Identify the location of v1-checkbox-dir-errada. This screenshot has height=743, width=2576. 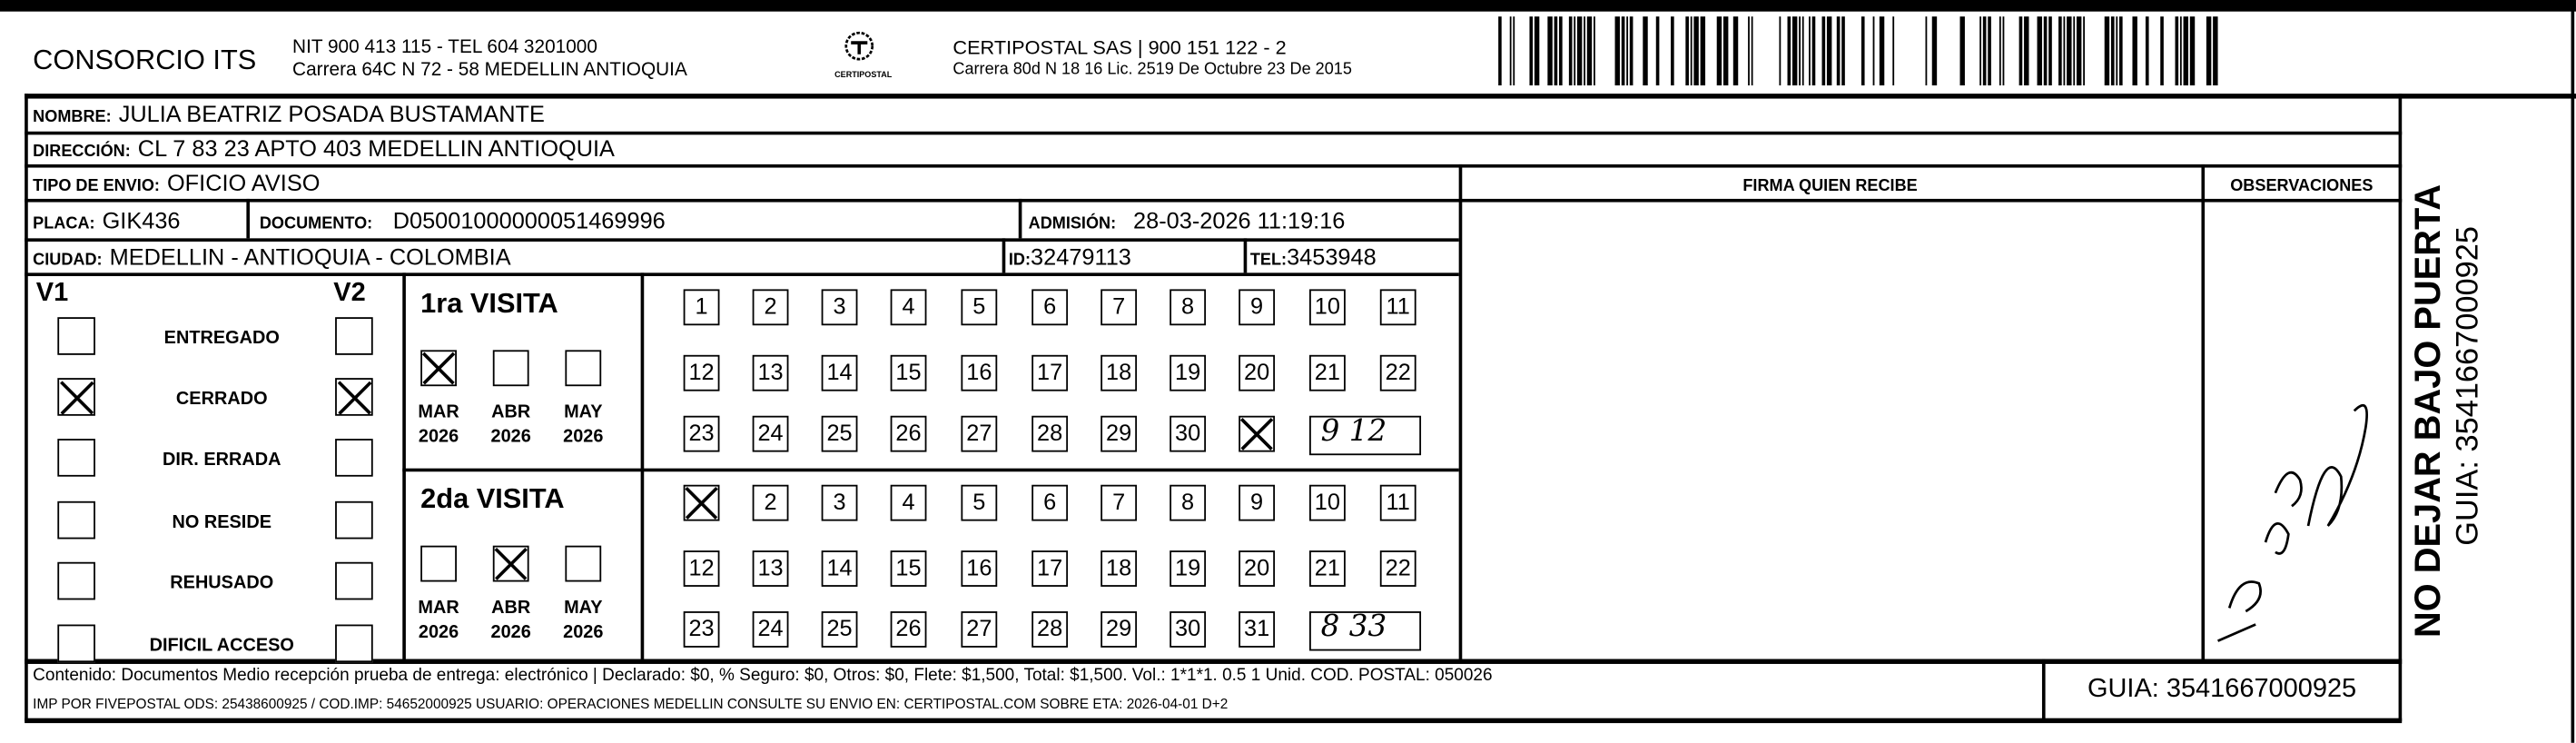
(76, 458).